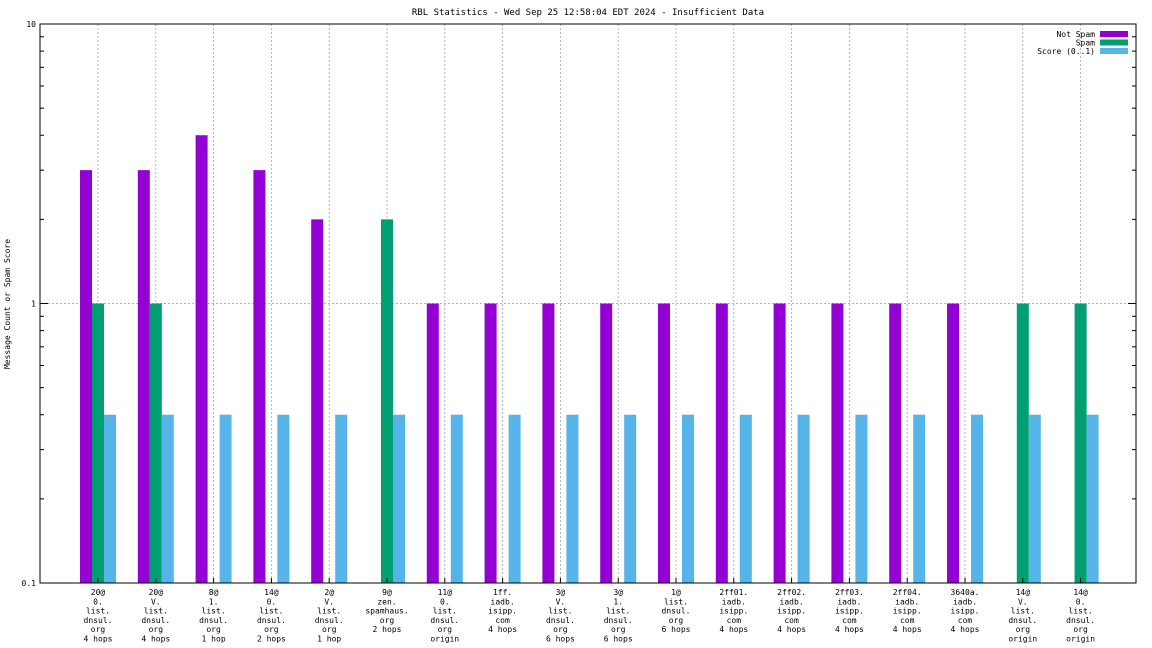 This screenshot has height=648, width=1152. What do you see at coordinates (1066, 51) in the screenshot?
I see `legend-label: Score (0..1)` at bounding box center [1066, 51].